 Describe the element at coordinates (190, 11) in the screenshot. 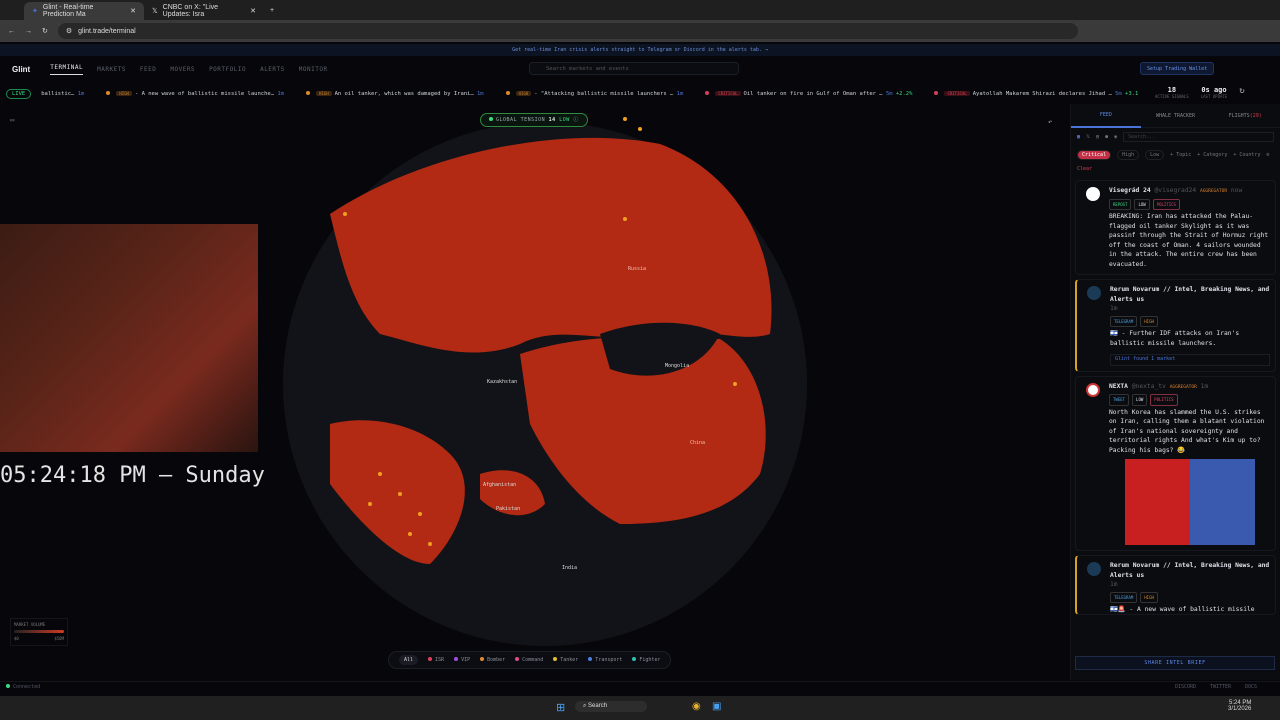

I see `tab-title: CNBC on X: "Live Updates: Isra` at that location.